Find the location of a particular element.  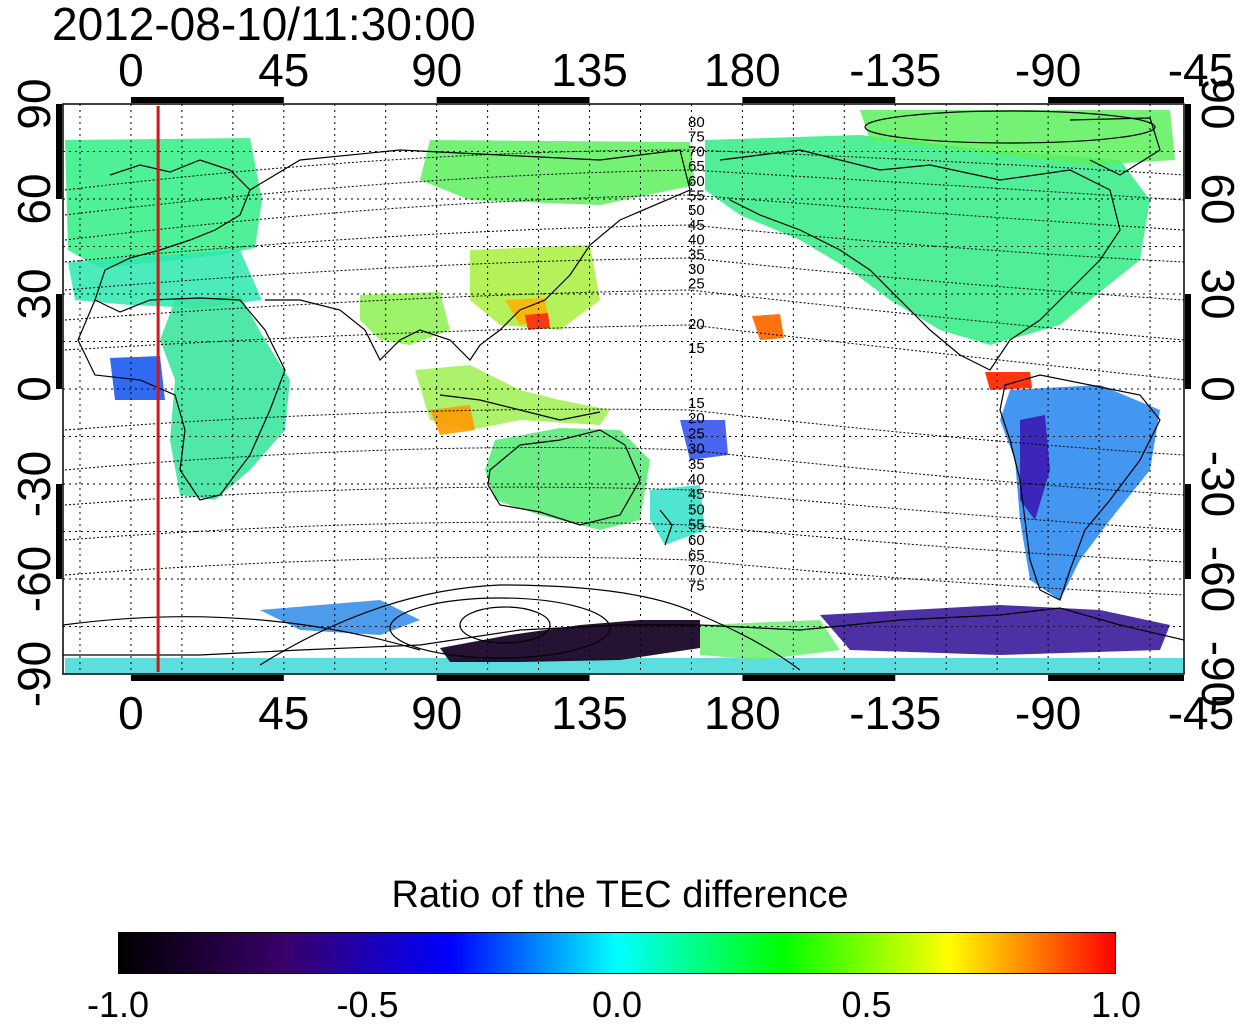

south-pole-contour-outer is located at coordinates (500, 628).